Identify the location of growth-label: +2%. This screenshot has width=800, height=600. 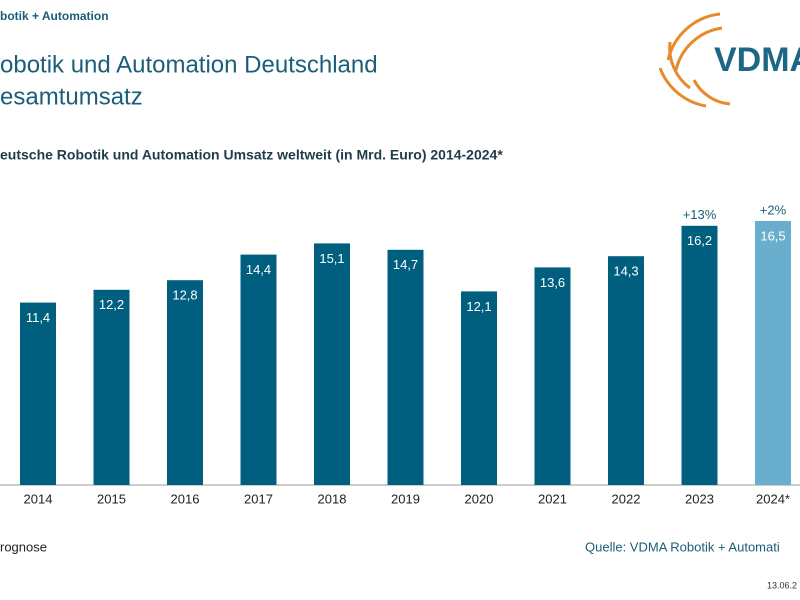
(773, 209).